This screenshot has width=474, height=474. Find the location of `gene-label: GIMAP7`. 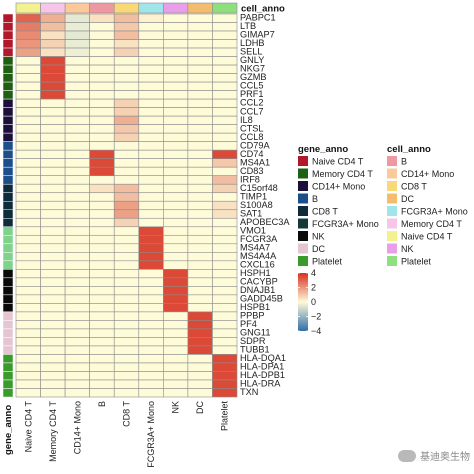

gene-label: GIMAP7 is located at coordinates (257, 35).